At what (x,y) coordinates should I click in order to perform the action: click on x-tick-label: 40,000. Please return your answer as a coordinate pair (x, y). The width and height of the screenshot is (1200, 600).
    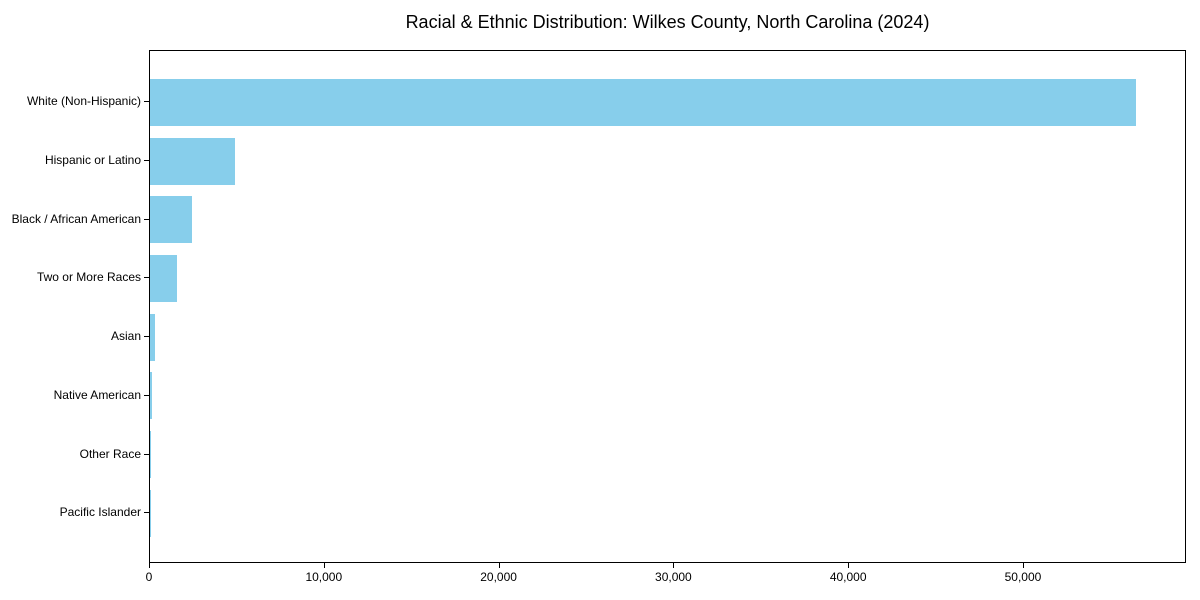
    Looking at the image, I should click on (848, 577).